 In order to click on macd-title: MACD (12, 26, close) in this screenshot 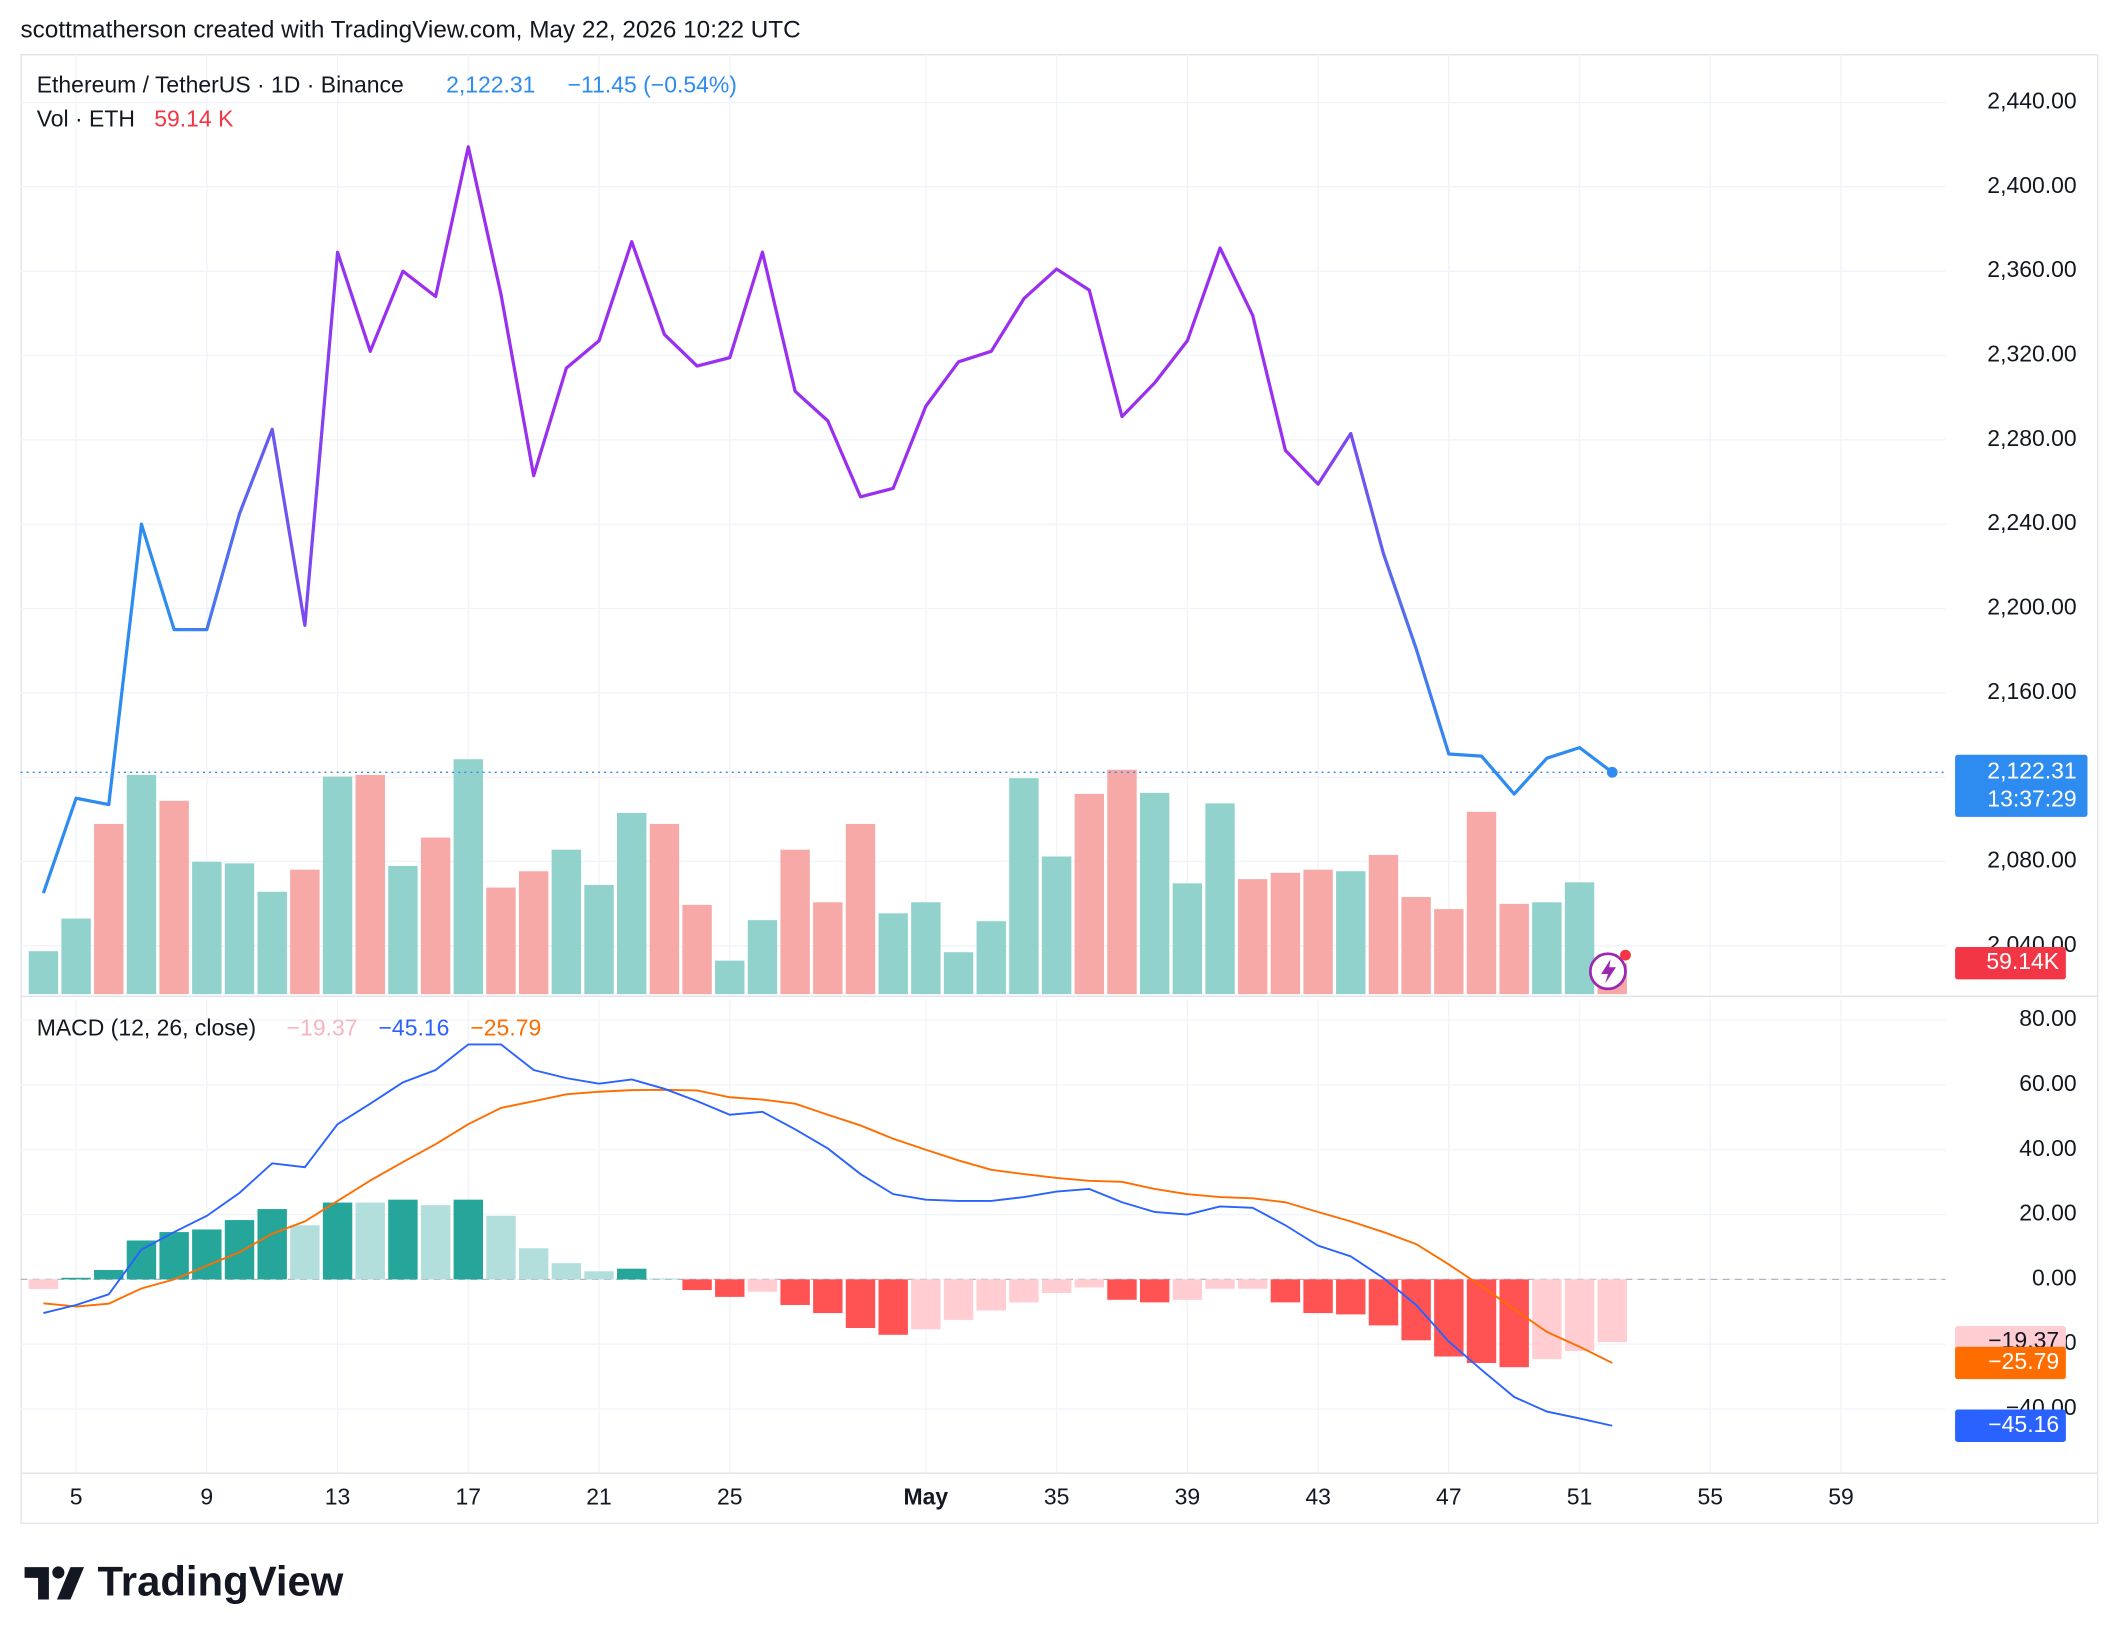, I will do `click(146, 1027)`.